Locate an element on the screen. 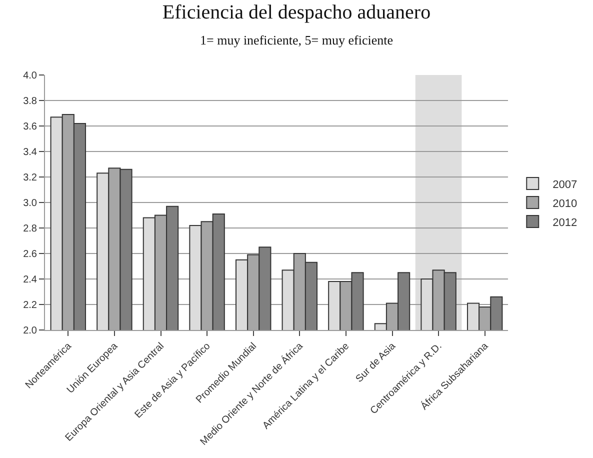 The height and width of the screenshot is (458, 593). y-tick-label: 2.6 is located at coordinates (30, 254).